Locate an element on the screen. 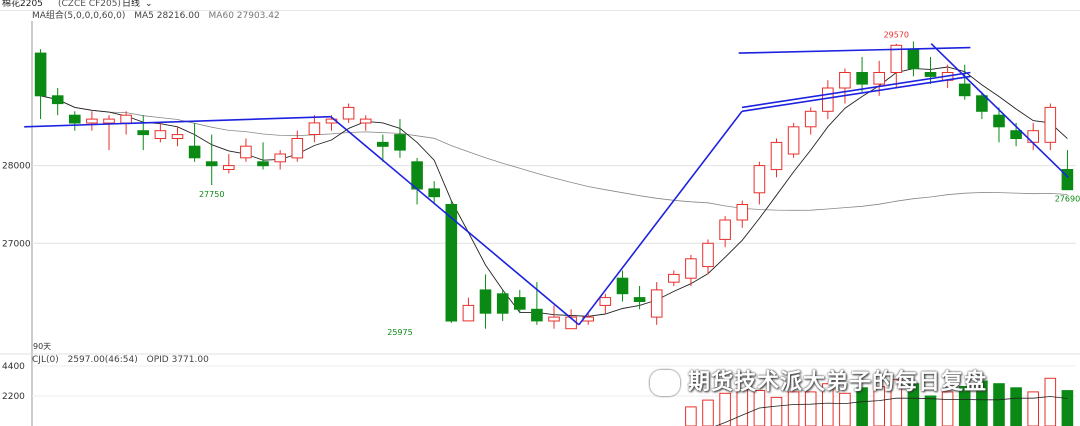 The height and width of the screenshot is (426, 1080). price-annotation: 29570 is located at coordinates (896, 35).